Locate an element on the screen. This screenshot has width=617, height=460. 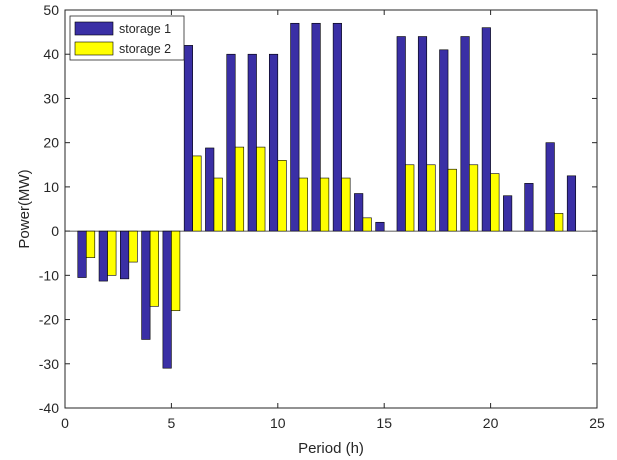
legend-label-1: storage 1 is located at coordinates (145, 29).